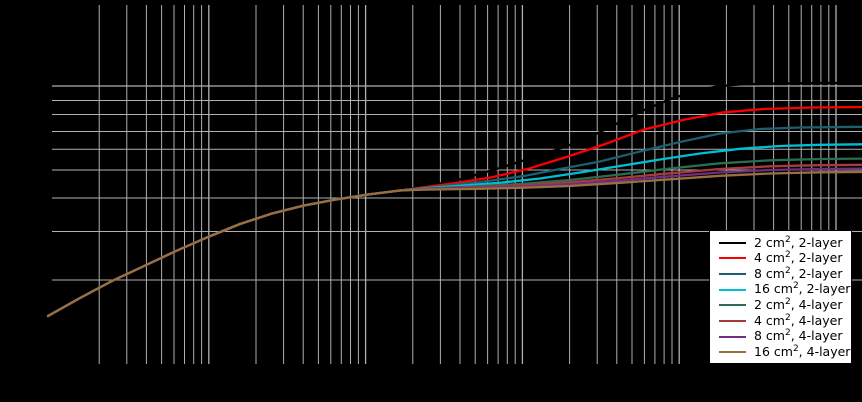 The image size is (862, 402). I want to click on legend-item: 2 cm2, 2-layer, so click(781, 243).